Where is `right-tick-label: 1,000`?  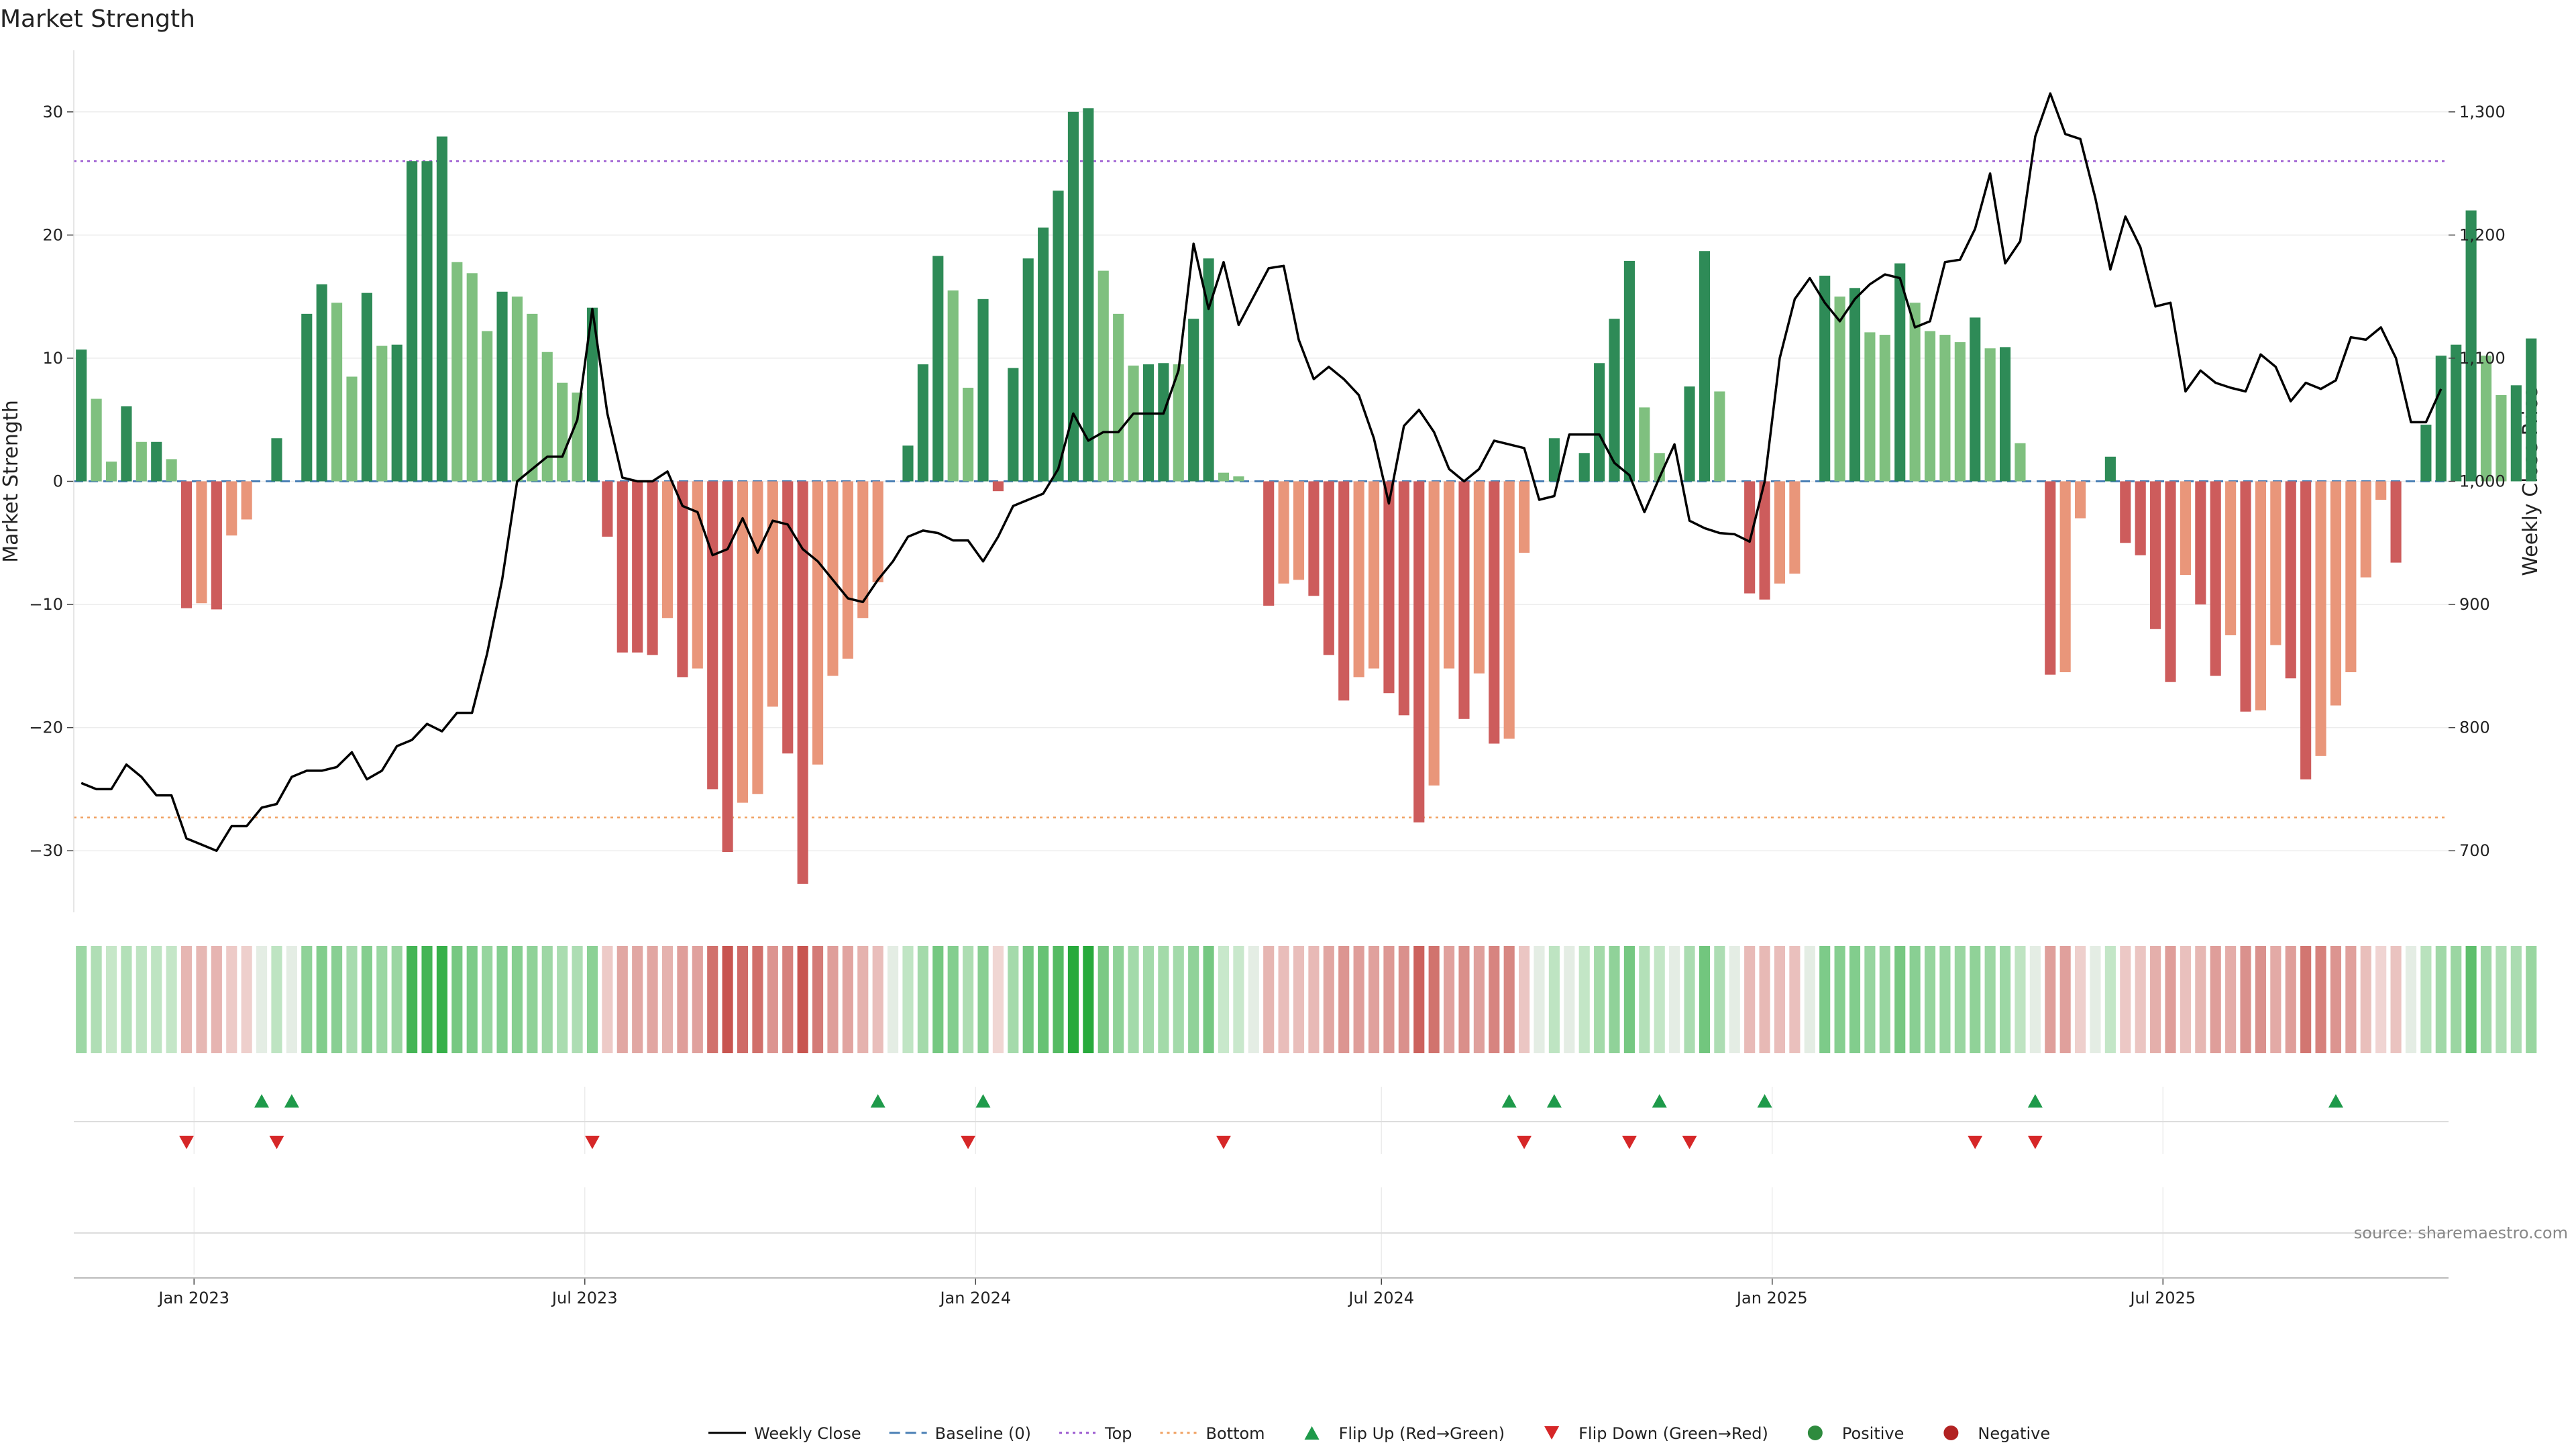
right-tick-label: 1,000 is located at coordinates (2482, 481).